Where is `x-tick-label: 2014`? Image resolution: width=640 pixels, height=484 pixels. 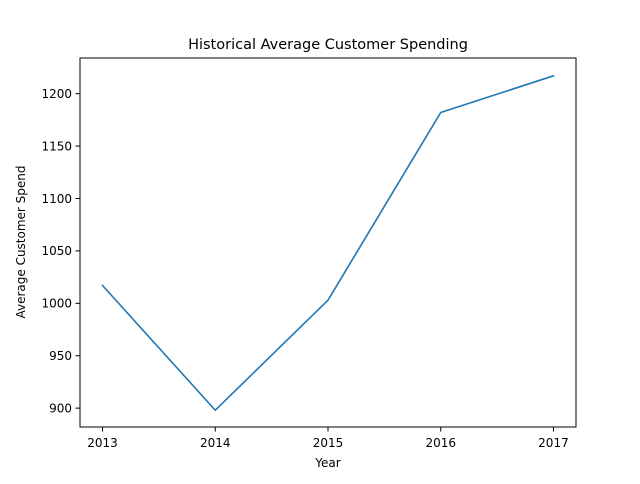
x-tick-label: 2014 is located at coordinates (215, 443).